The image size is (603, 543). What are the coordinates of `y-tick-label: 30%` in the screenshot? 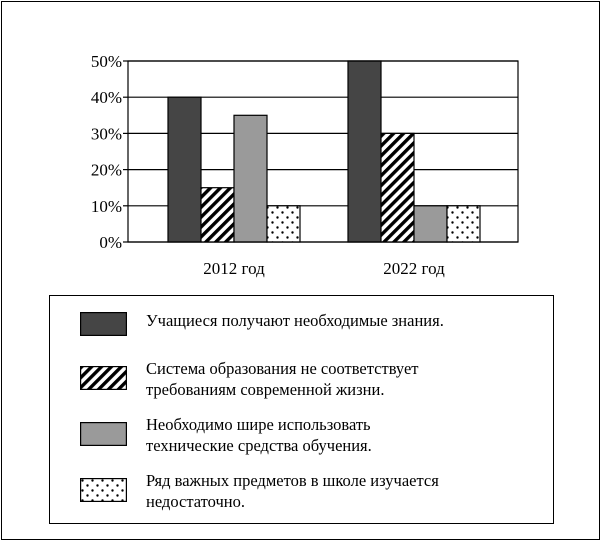 It's located at (106, 133).